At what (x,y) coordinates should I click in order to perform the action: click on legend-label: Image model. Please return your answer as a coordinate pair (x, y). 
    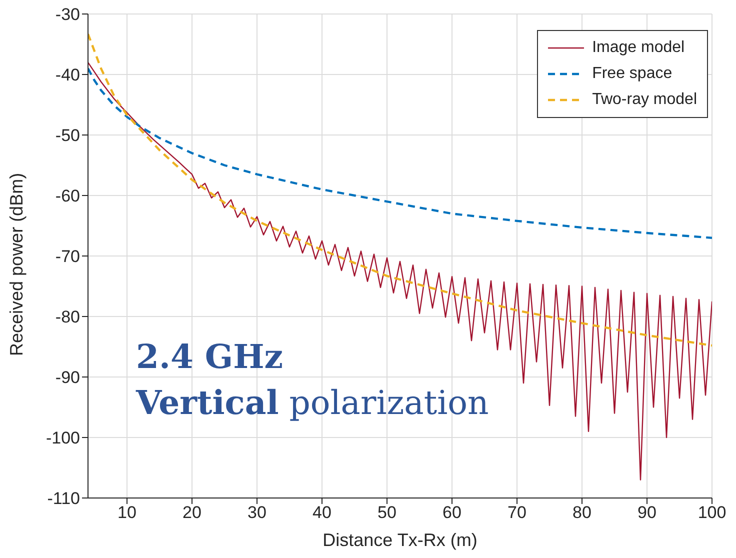
    Looking at the image, I should click on (638, 48).